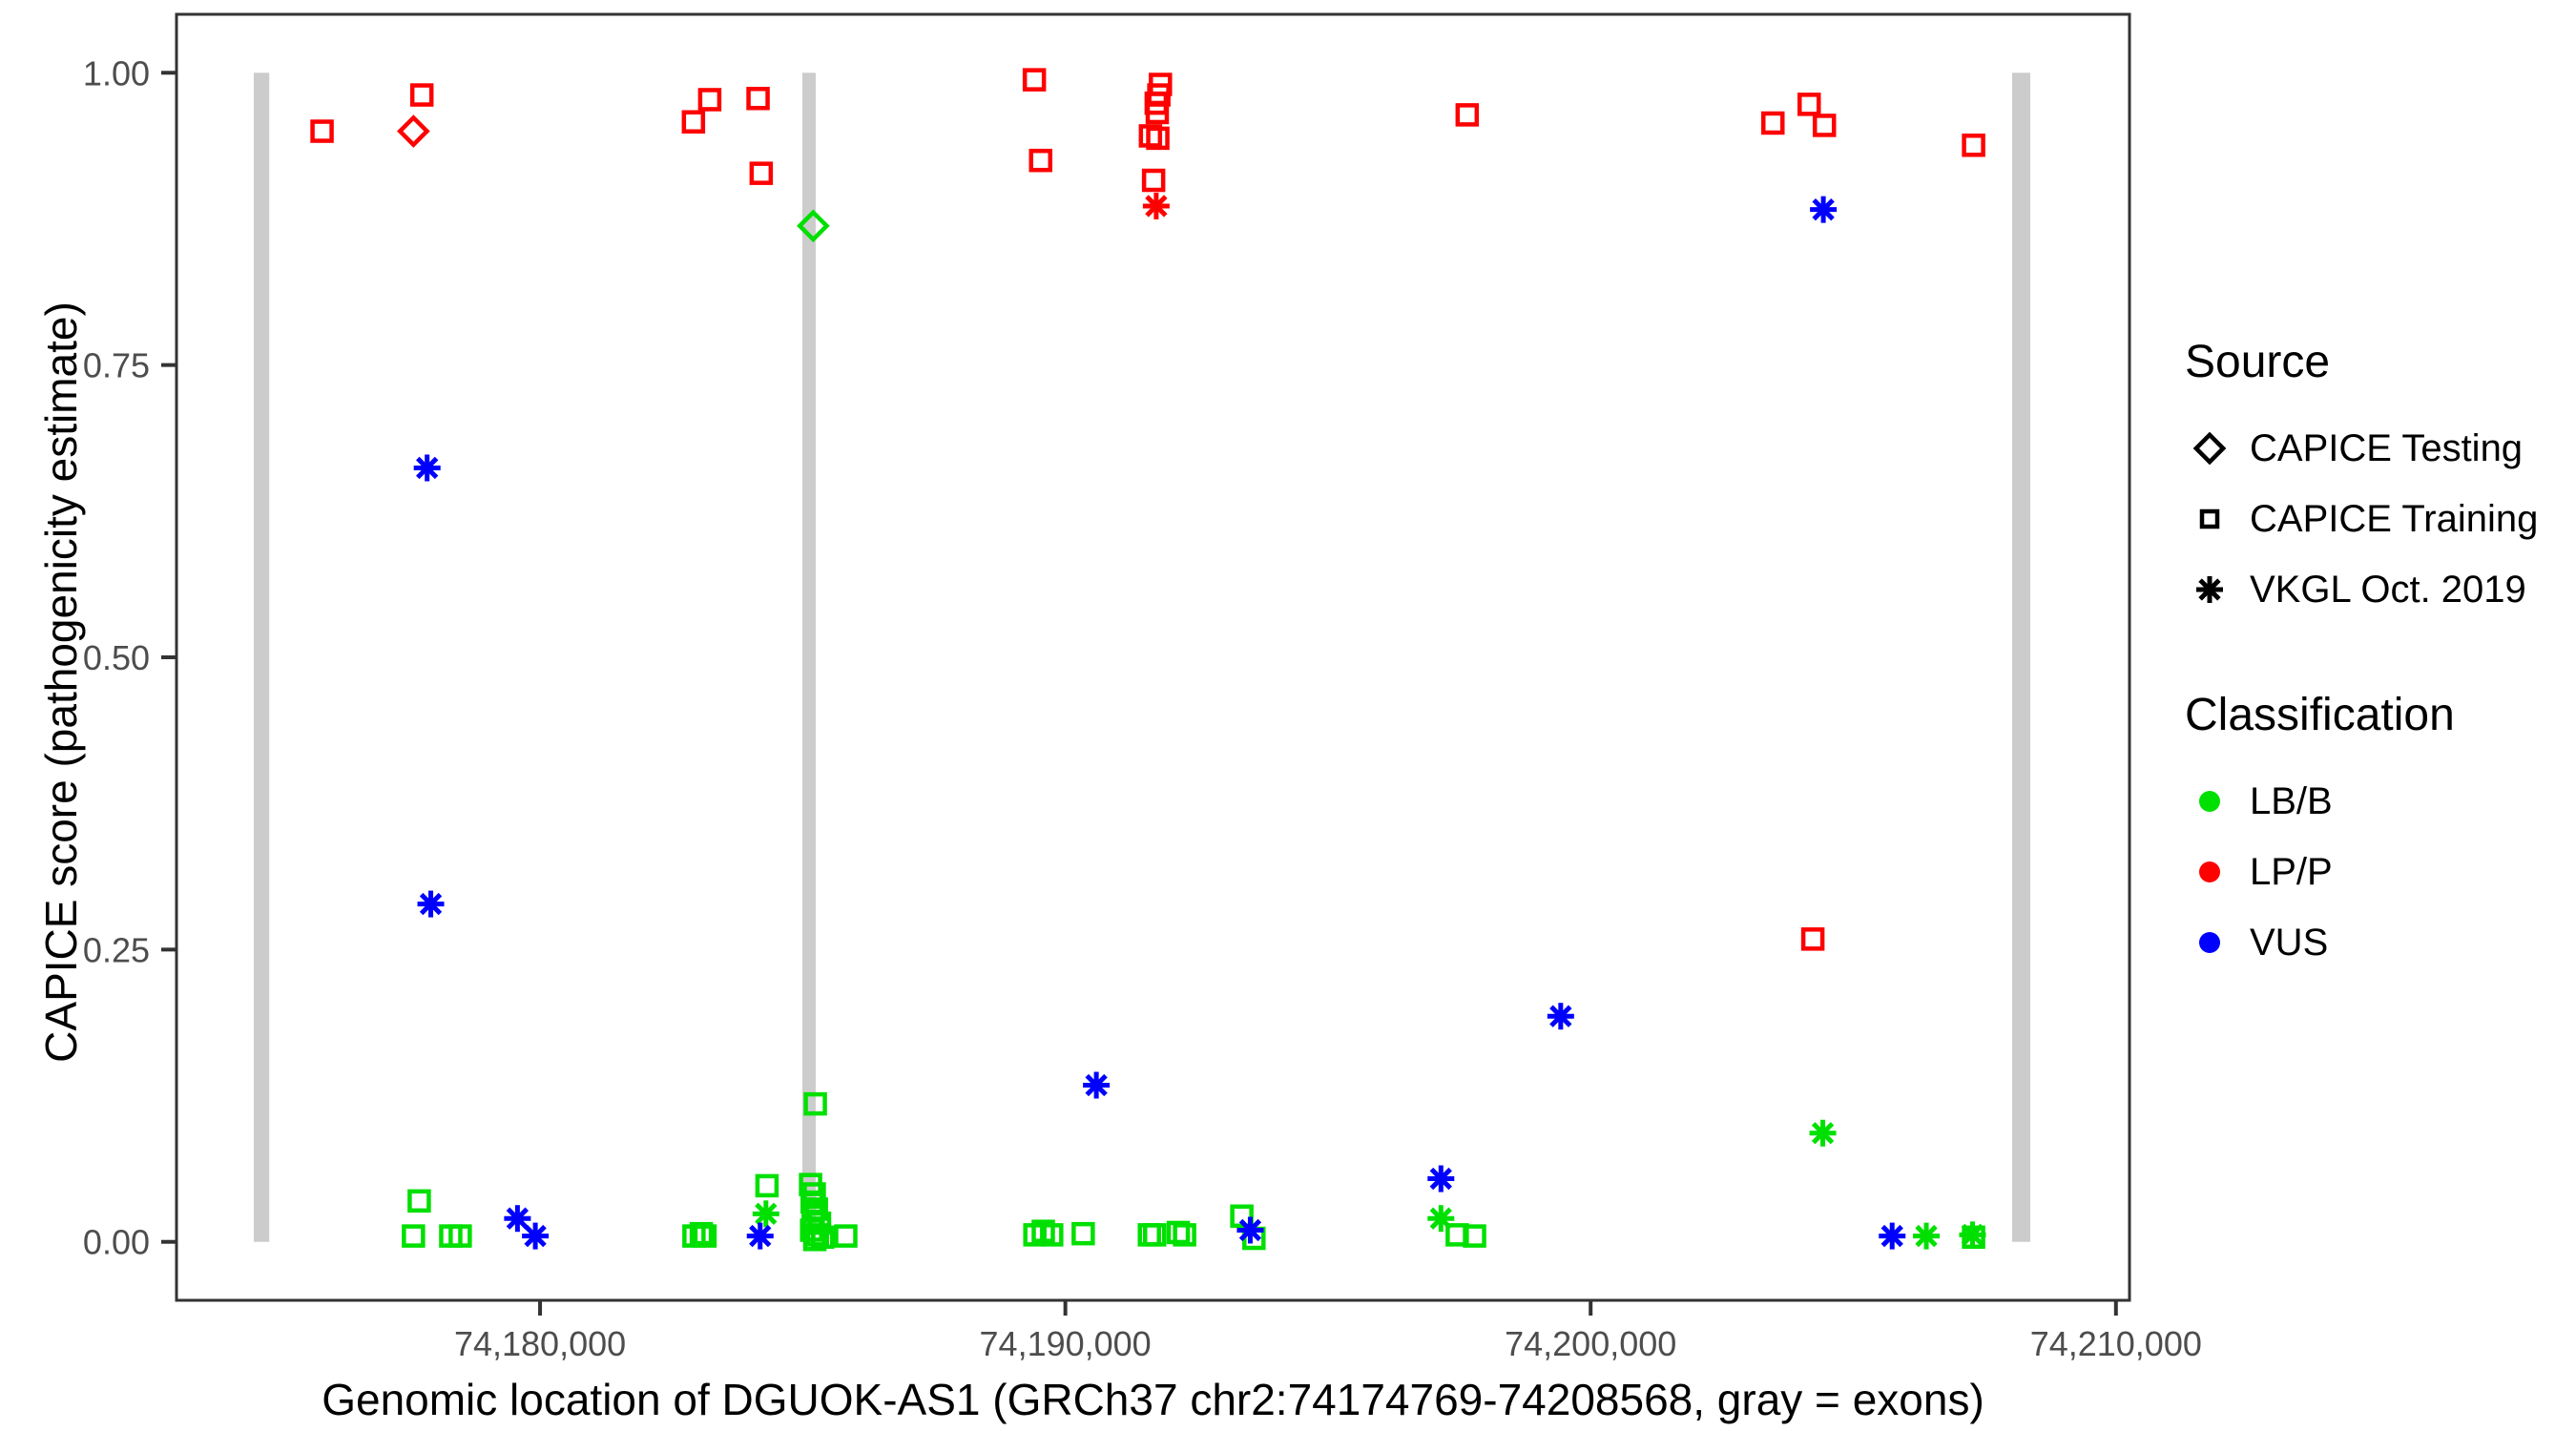 This screenshot has height=1431, width=2576. I want to click on legend-item-classification-0: LB/B, so click(2380, 801).